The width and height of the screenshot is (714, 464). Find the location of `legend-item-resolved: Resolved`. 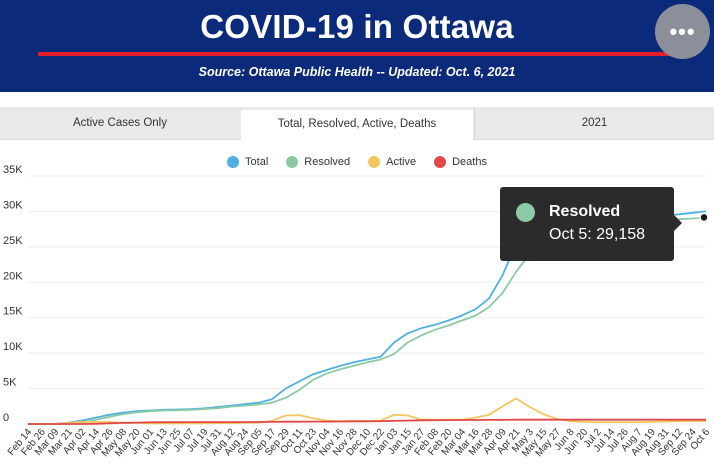

legend-item-resolved: Resolved is located at coordinates (318, 162).